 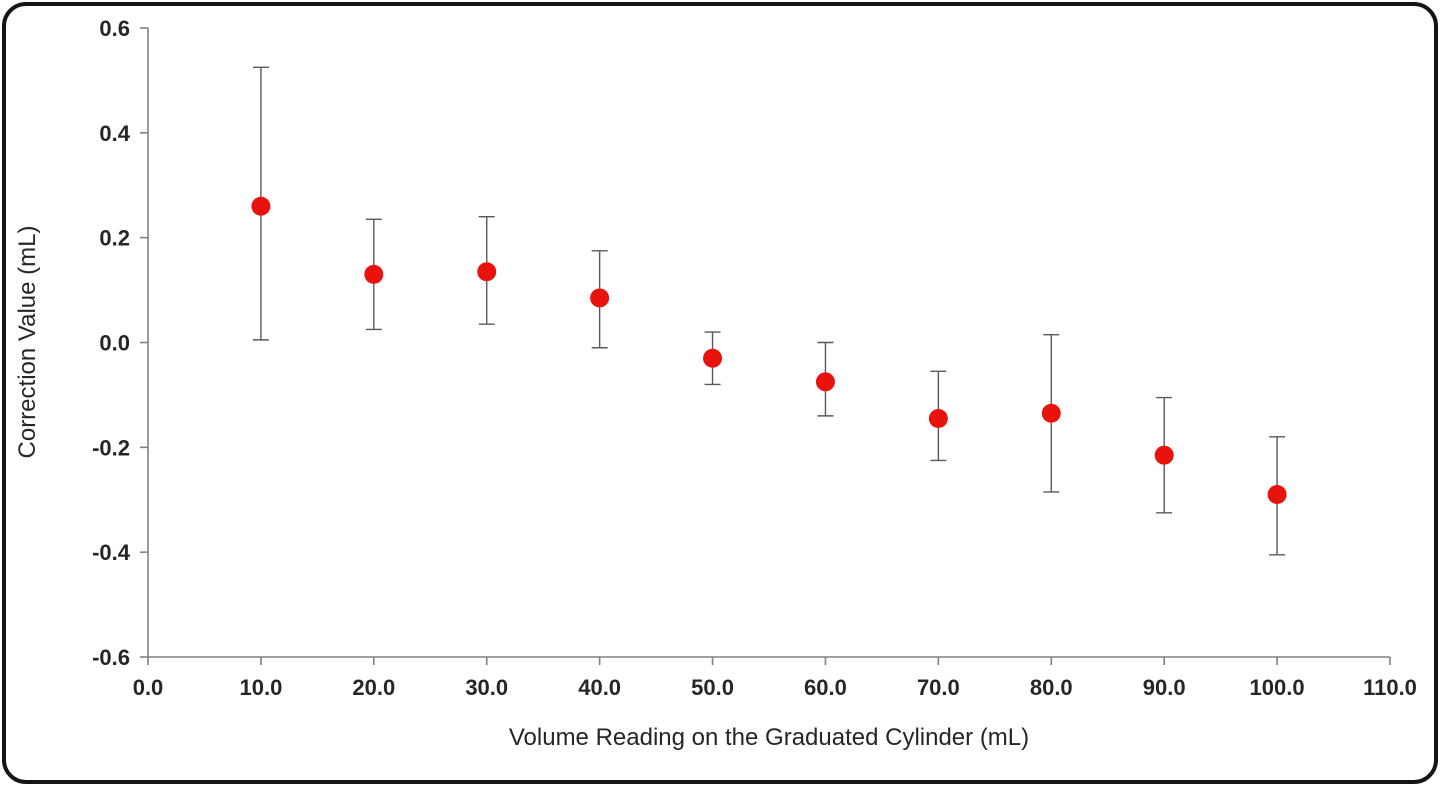 I want to click on x-tick-label: 90.0, so click(x=1164, y=687).